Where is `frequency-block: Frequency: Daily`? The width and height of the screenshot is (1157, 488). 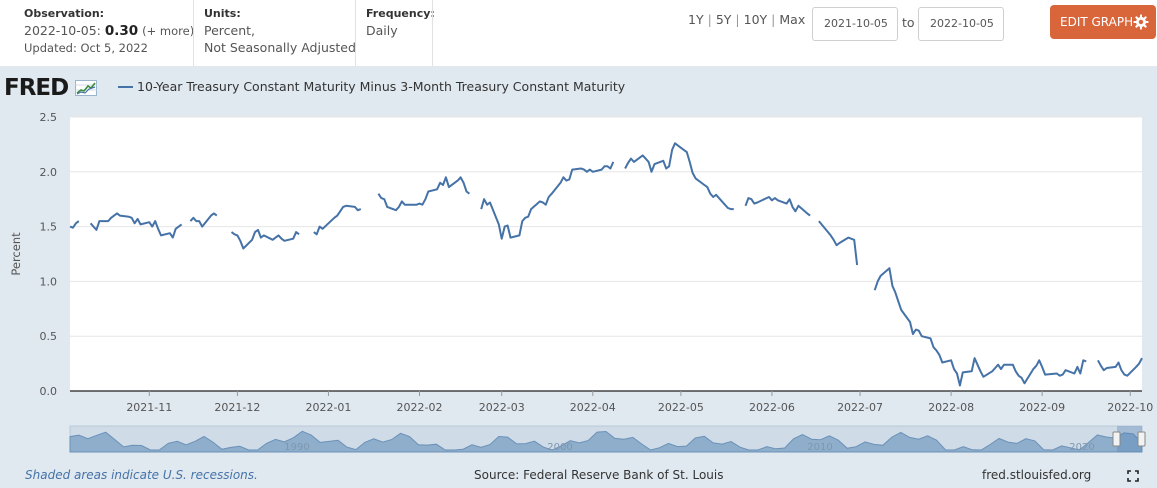 frequency-block: Frequency: Daily is located at coordinates (400, 22).